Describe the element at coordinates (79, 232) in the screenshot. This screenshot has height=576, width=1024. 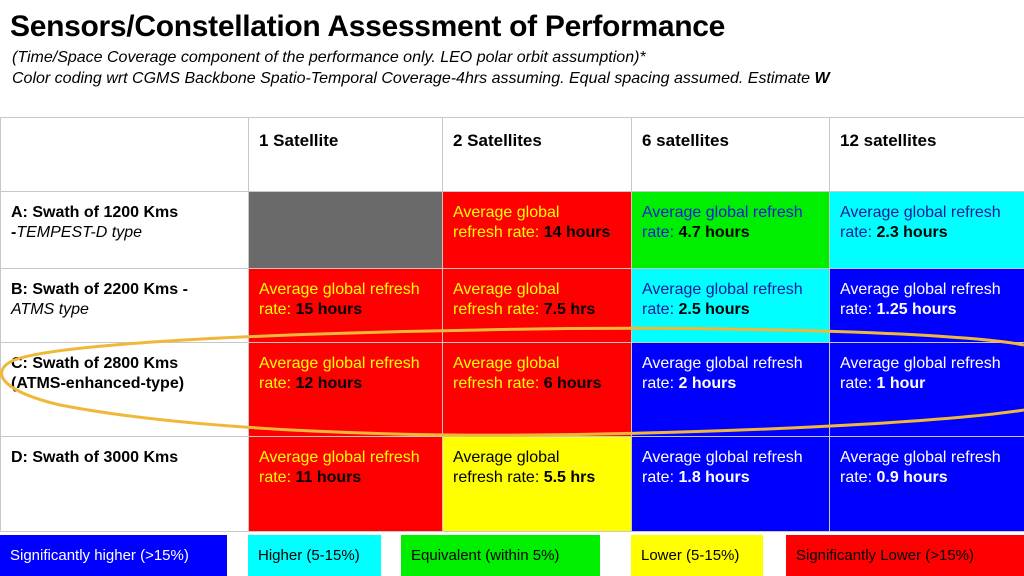
I see `row-label-subtype: TEMPEST-D type` at that location.